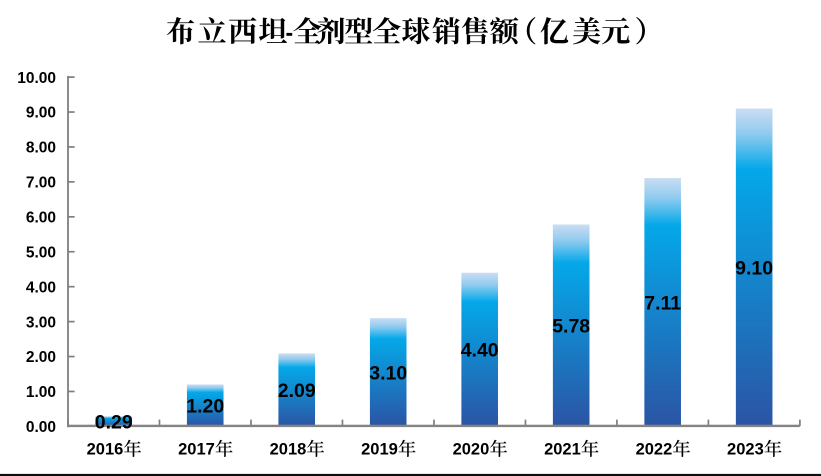 This screenshot has height=476, width=821. What do you see at coordinates (662, 303) in the screenshot?
I see `svg-text: 7.11` at bounding box center [662, 303].